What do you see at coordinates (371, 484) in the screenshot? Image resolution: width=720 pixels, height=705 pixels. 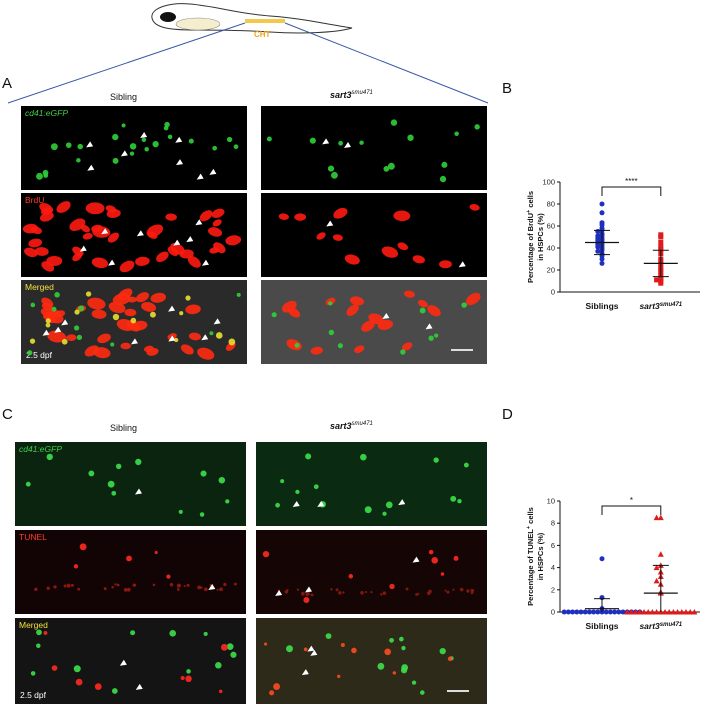 I see `micrograph-c-mutant-gfp` at bounding box center [371, 484].